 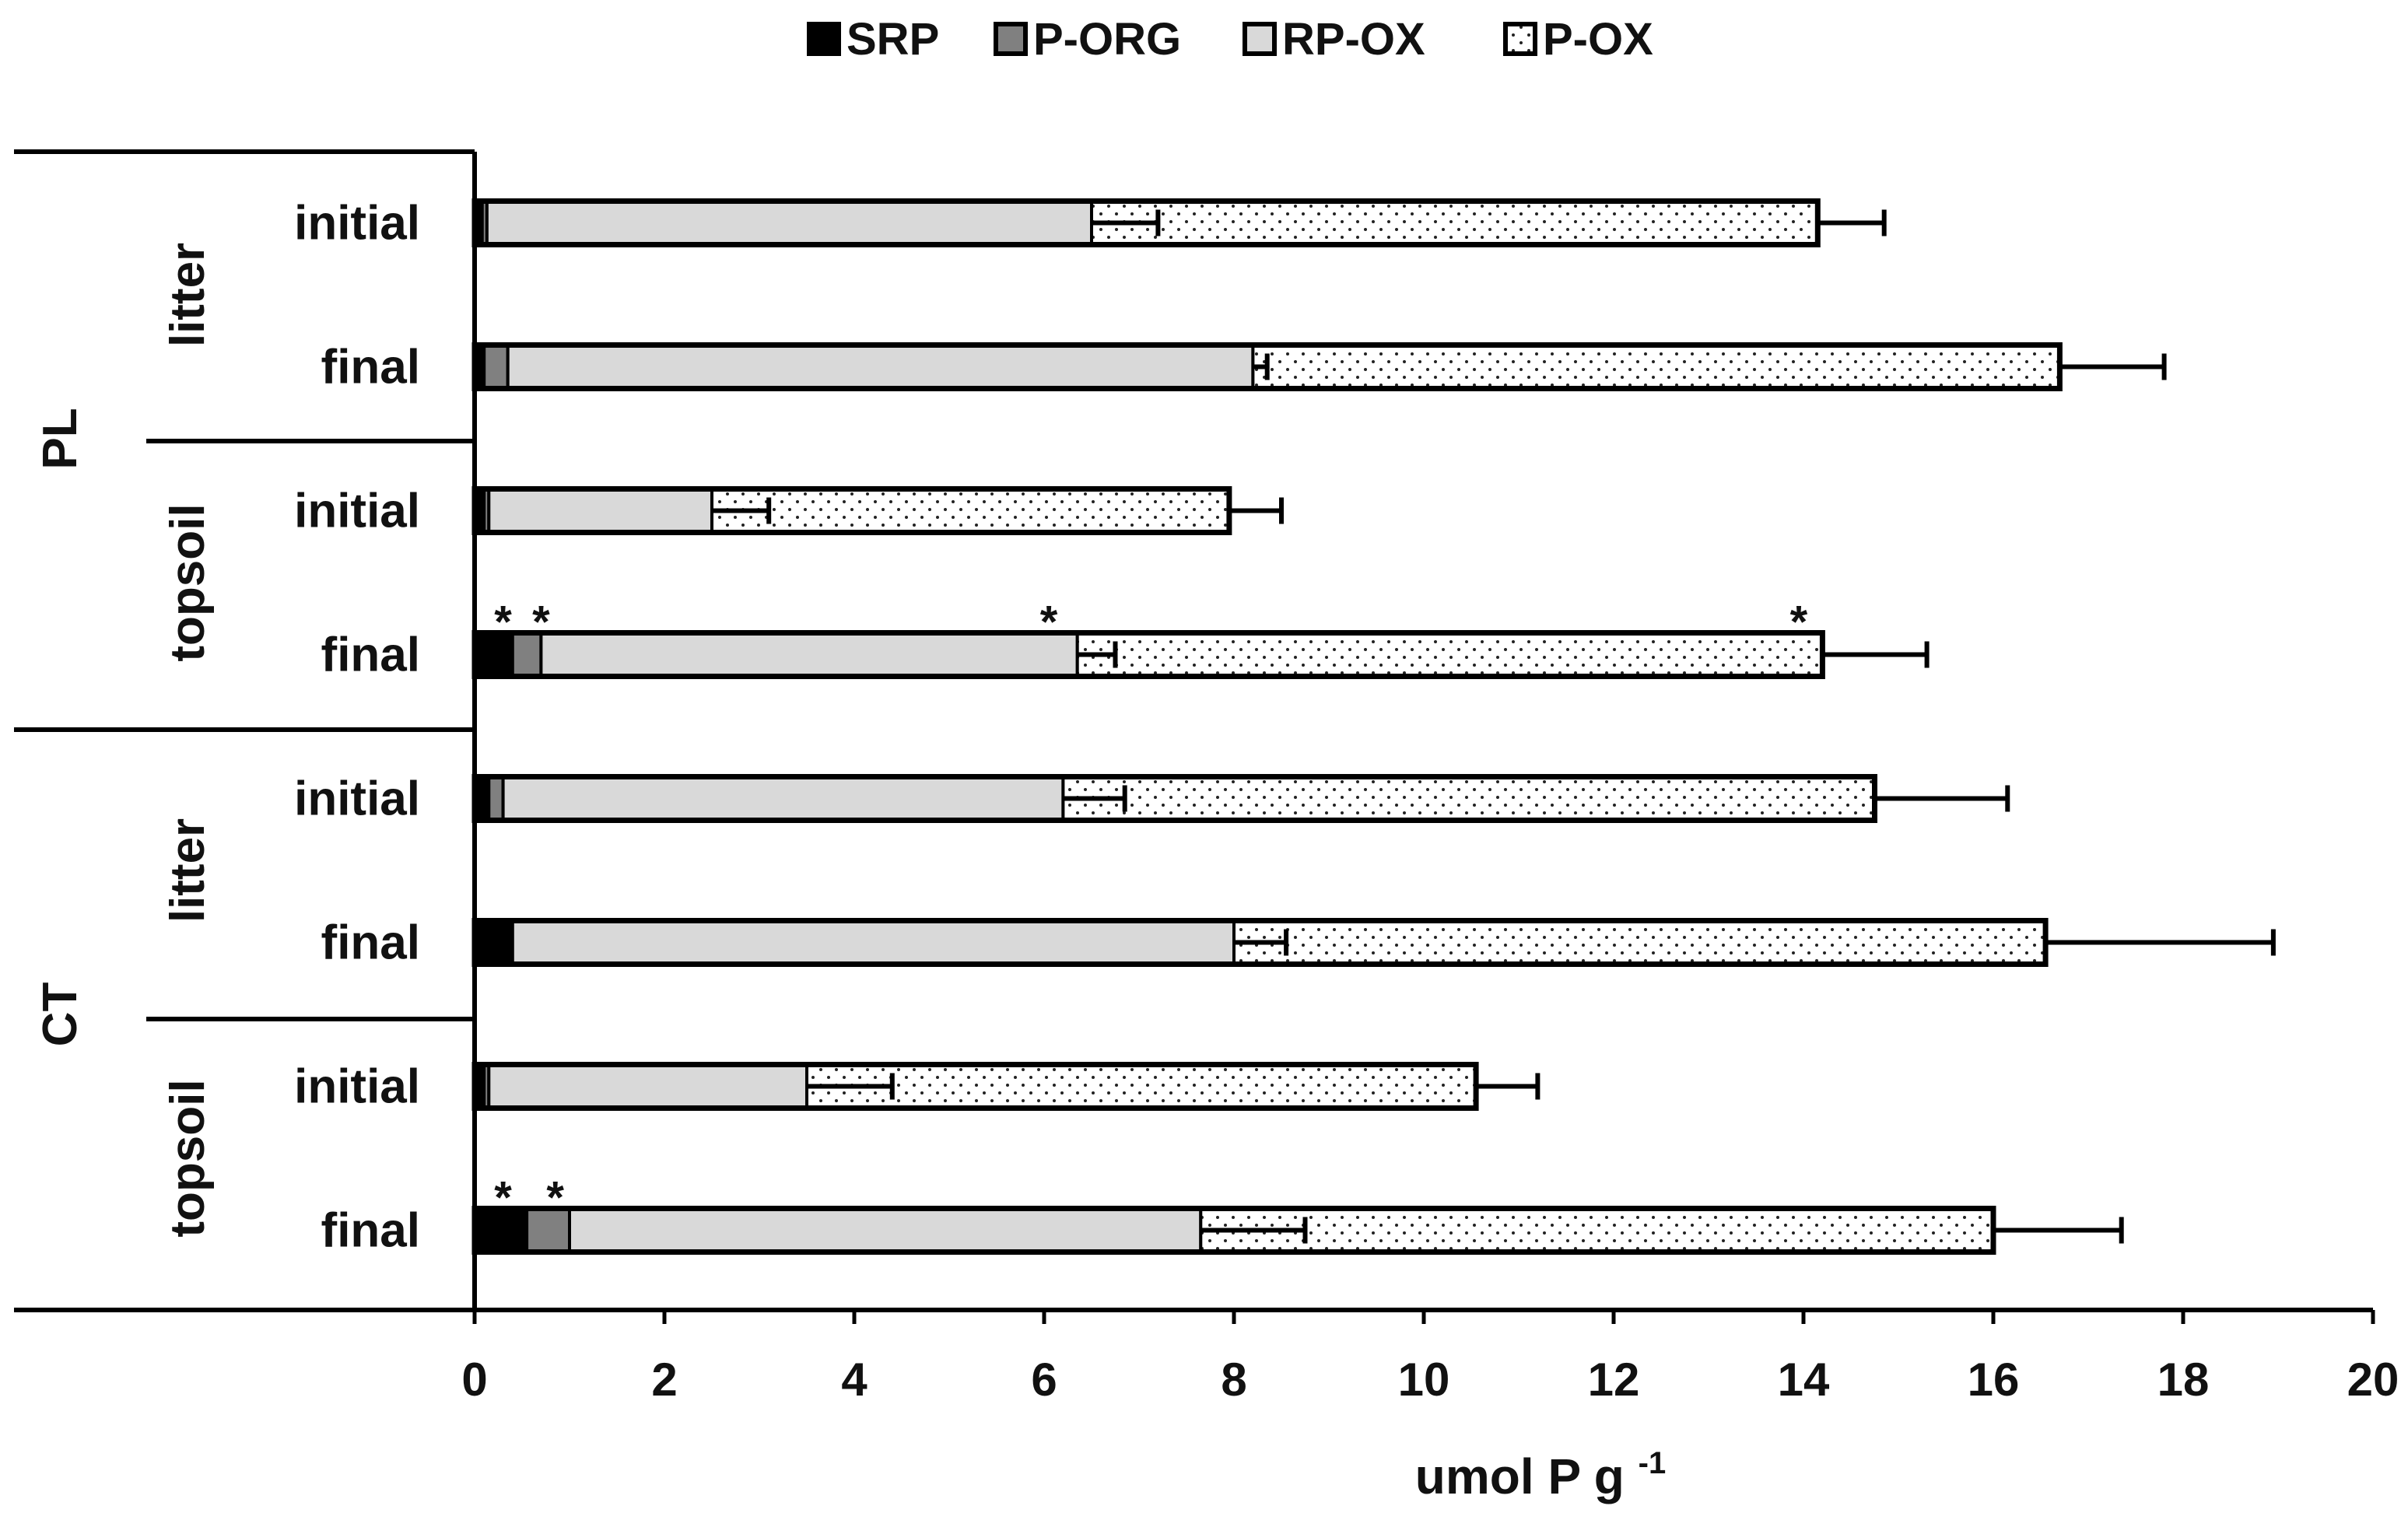 What do you see at coordinates (474, 1380) in the screenshot?
I see `x-tick-label: 0` at bounding box center [474, 1380].